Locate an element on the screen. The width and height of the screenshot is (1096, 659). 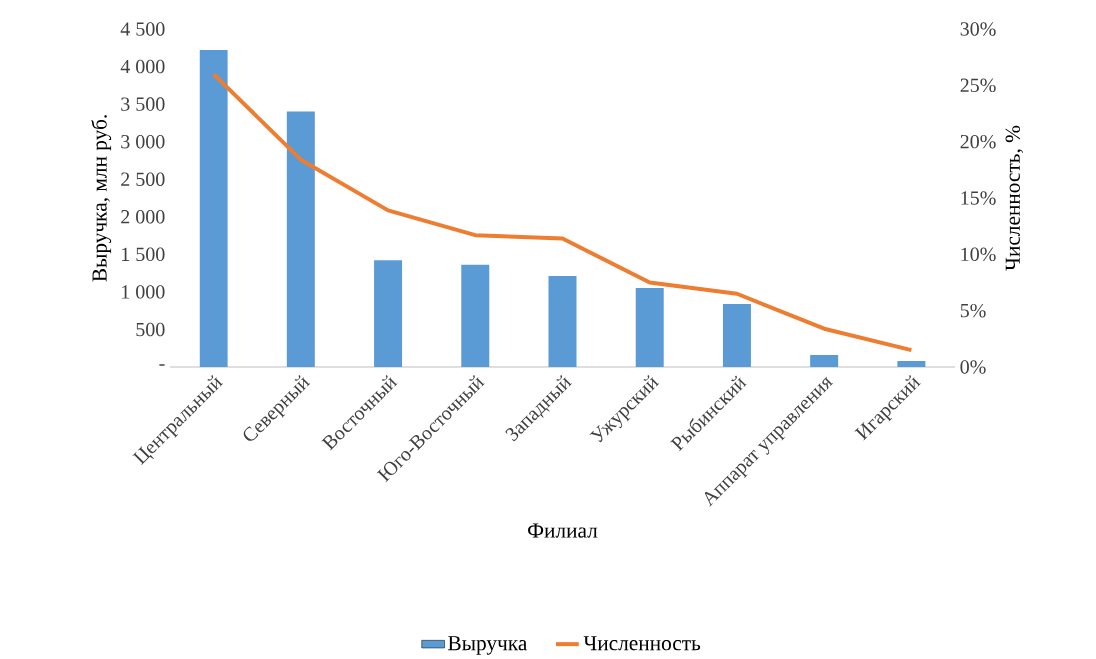
y2-tick-label: 5% is located at coordinates (973, 310).